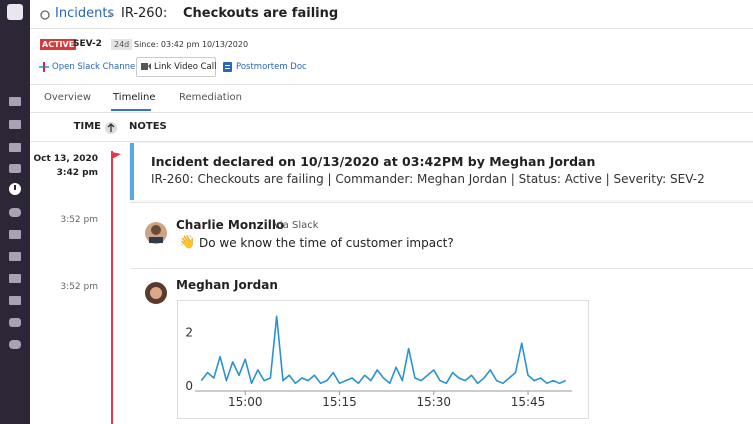  Describe the element at coordinates (111, 128) in the screenshot. I see `sort-icon` at that location.